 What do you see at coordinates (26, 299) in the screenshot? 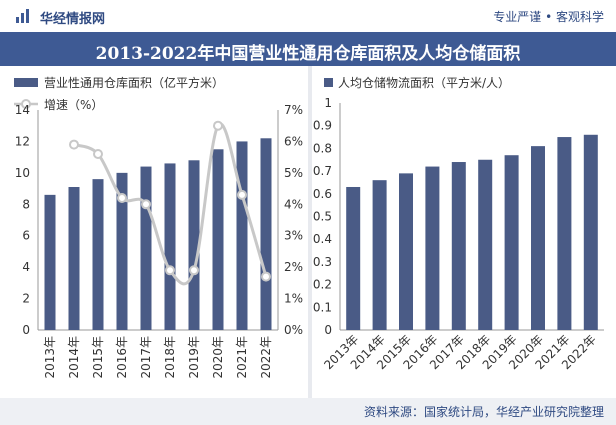
I see `left-y-tick-label: 2` at bounding box center [26, 299].